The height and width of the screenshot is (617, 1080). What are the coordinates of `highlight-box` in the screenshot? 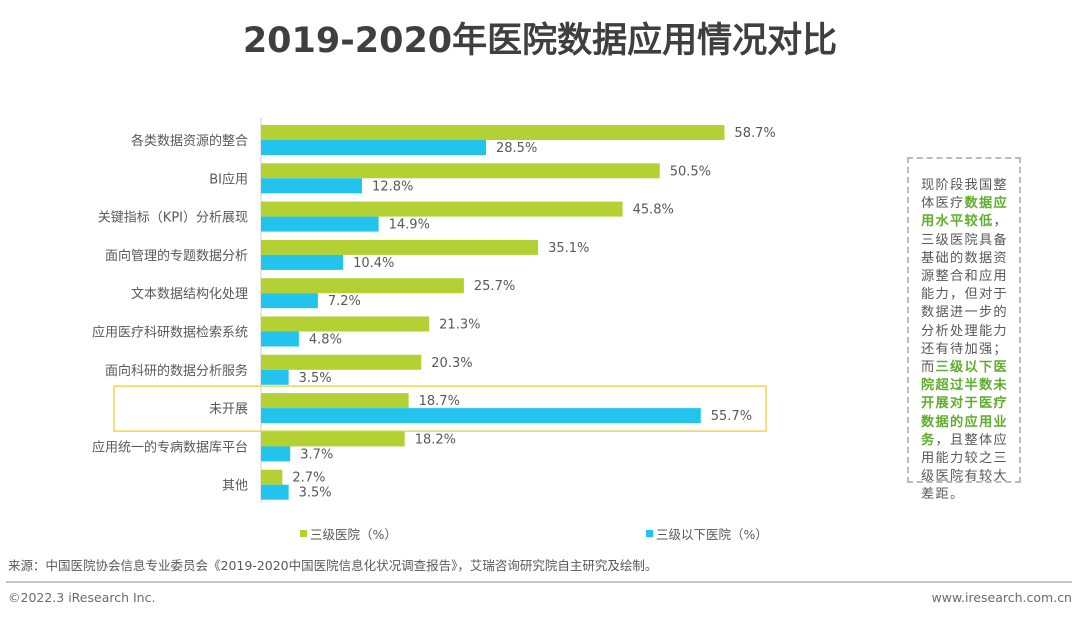 It's located at (440, 408).